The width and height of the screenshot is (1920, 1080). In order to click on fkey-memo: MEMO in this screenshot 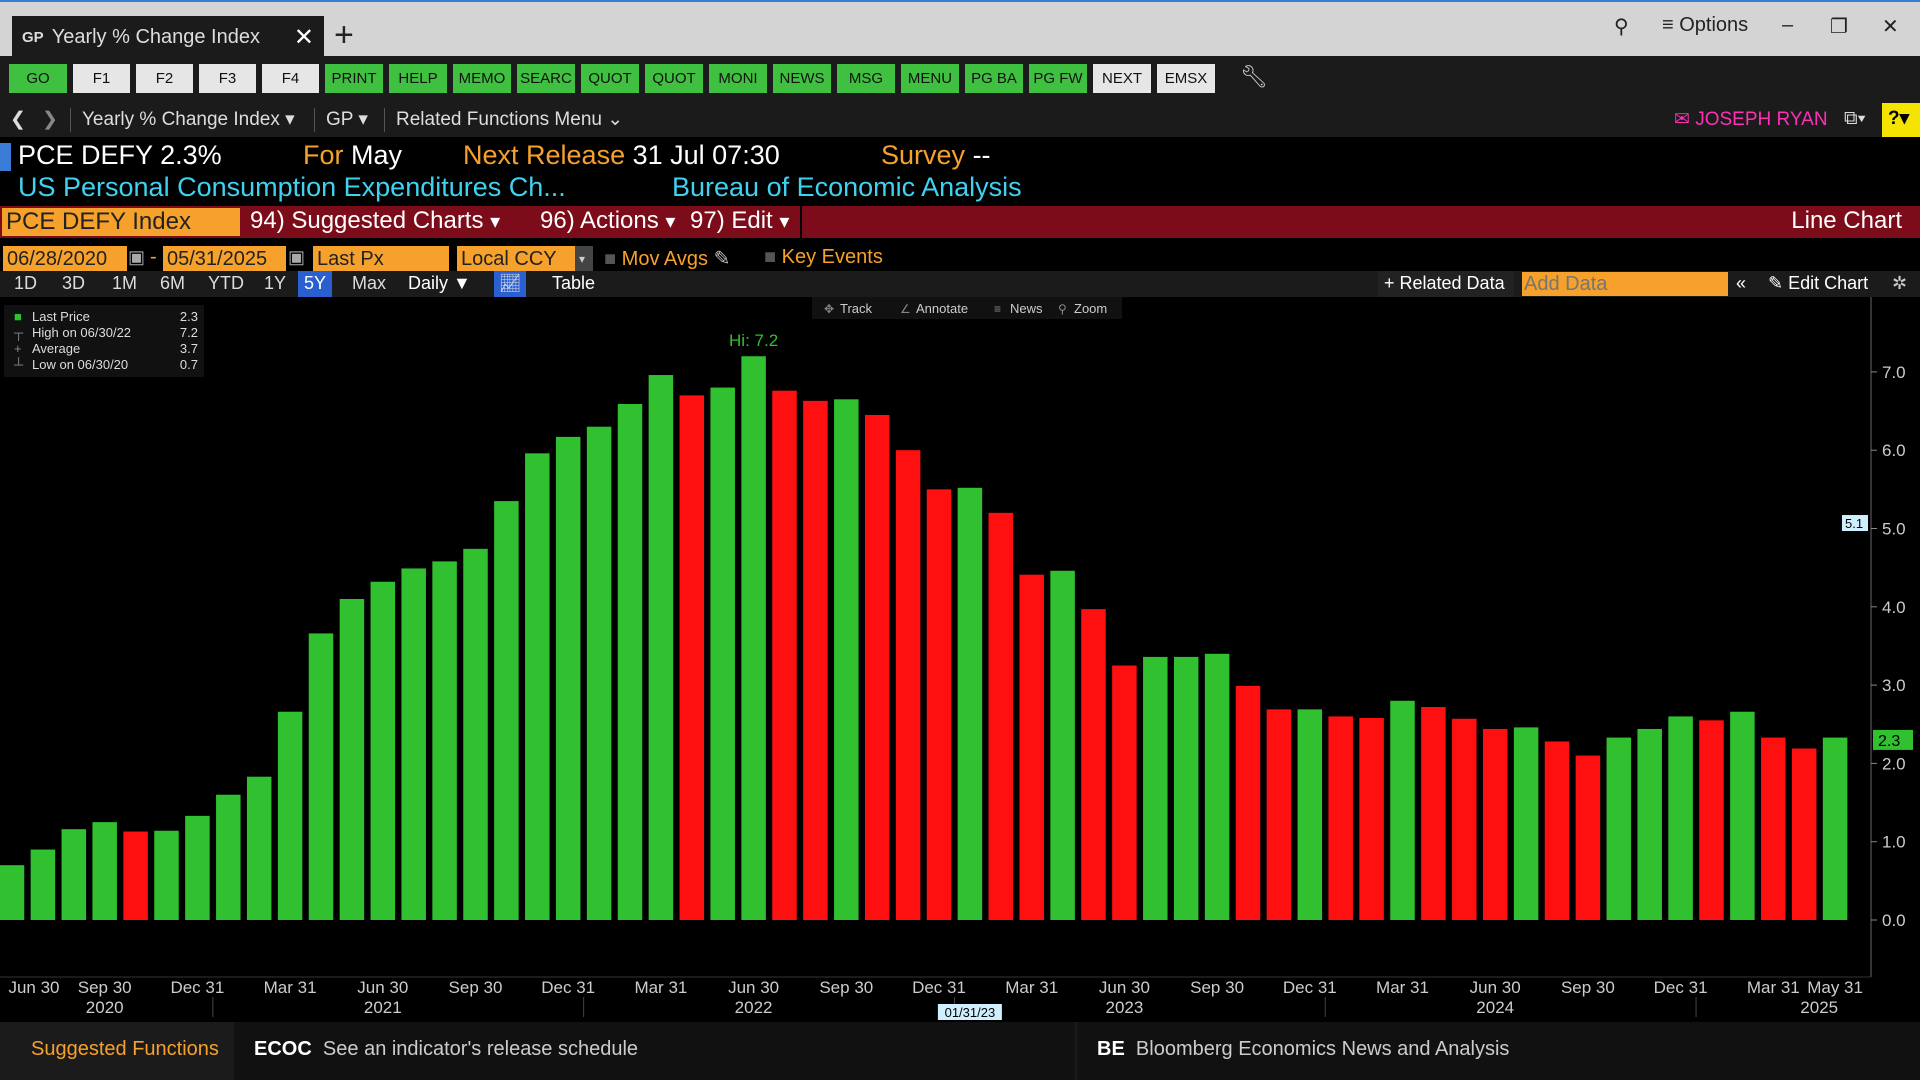, I will do `click(482, 78)`.